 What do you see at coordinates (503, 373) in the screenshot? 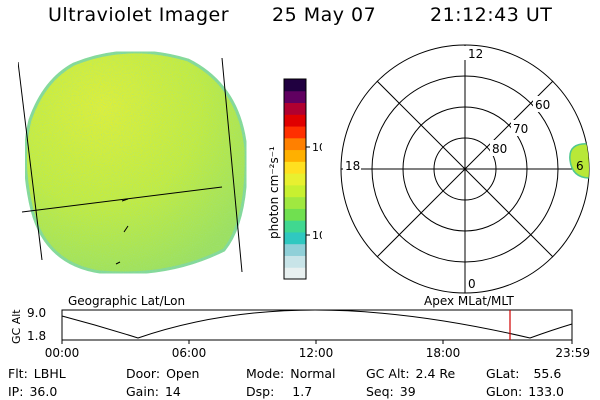
I see `glat-label: GLat:` at bounding box center [503, 373].